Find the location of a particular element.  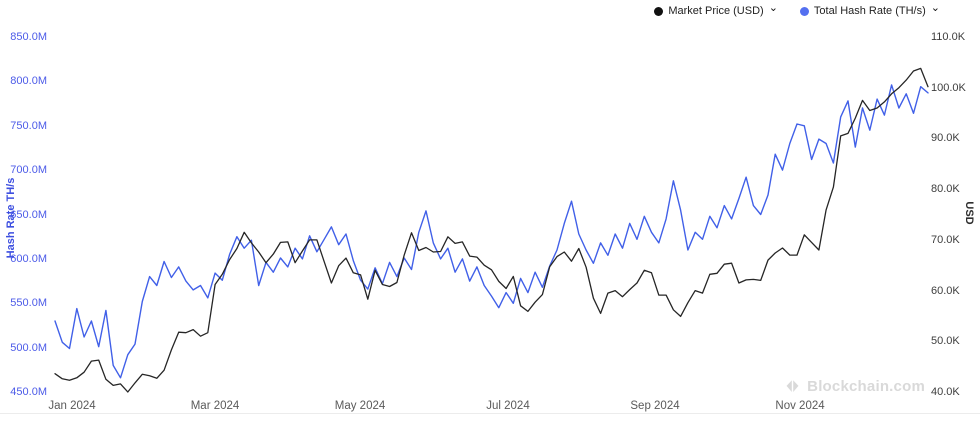

legend-item-label: Market Price (USD) is located at coordinates (716, 11).